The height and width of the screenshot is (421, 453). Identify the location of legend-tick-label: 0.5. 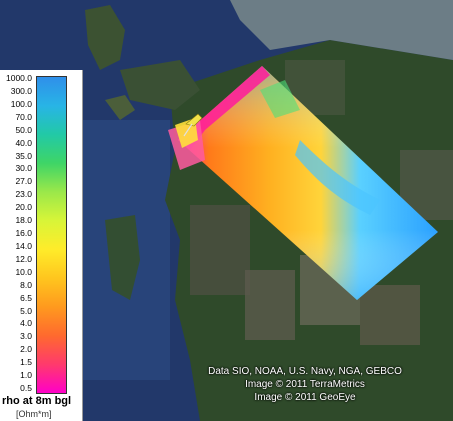
(26, 388).